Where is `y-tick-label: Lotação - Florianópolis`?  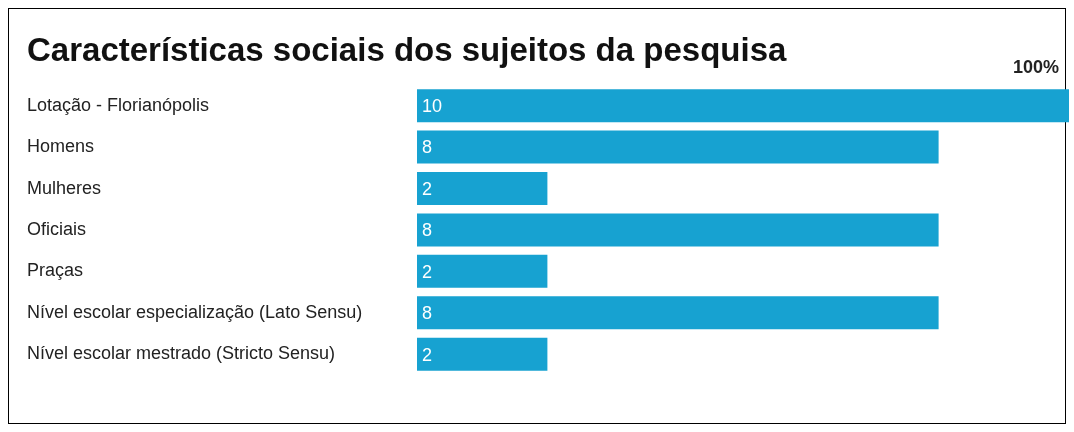
y-tick-label: Lotação - Florianópolis is located at coordinates (118, 104).